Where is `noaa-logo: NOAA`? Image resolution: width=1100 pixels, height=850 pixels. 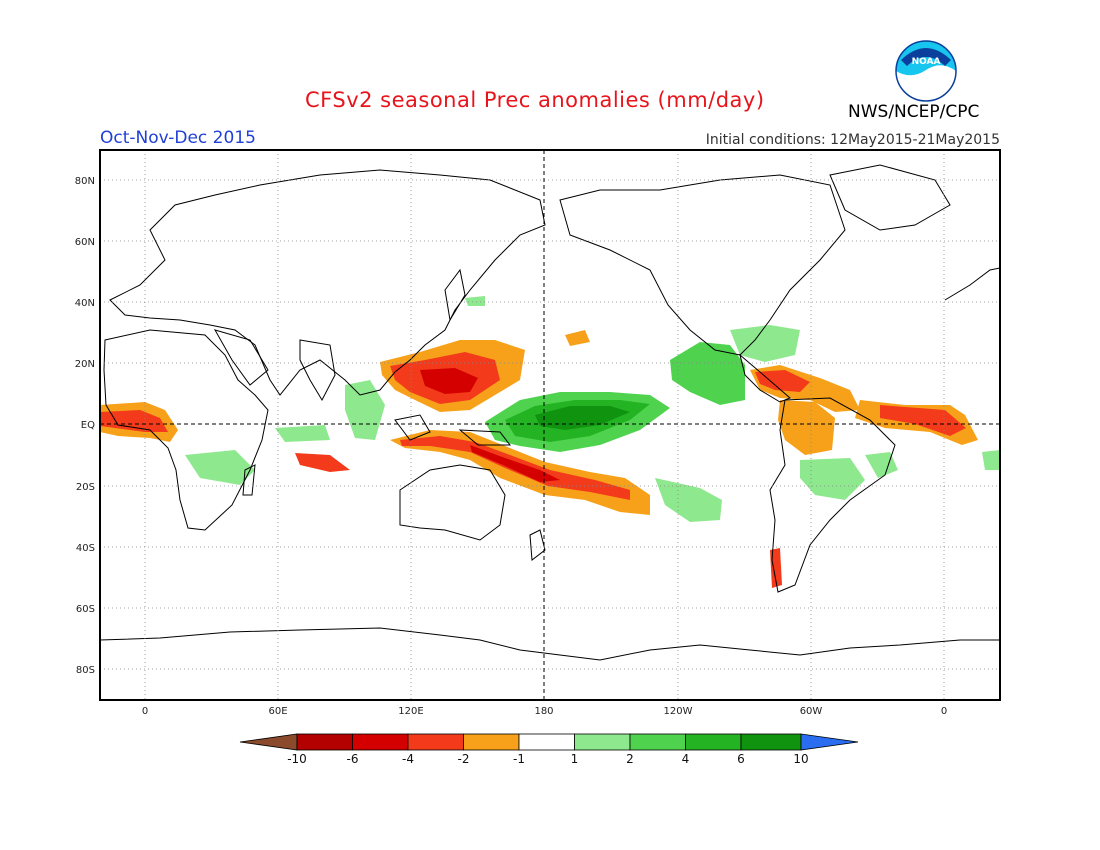
noaa-logo: NOAA is located at coordinates (926, 71).